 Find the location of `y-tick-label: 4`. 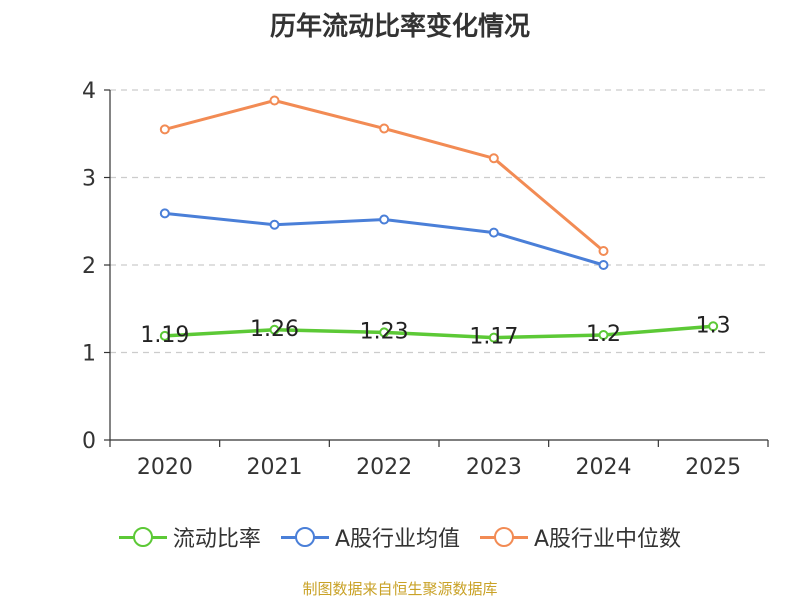

y-tick-label: 4 is located at coordinates (89, 91).